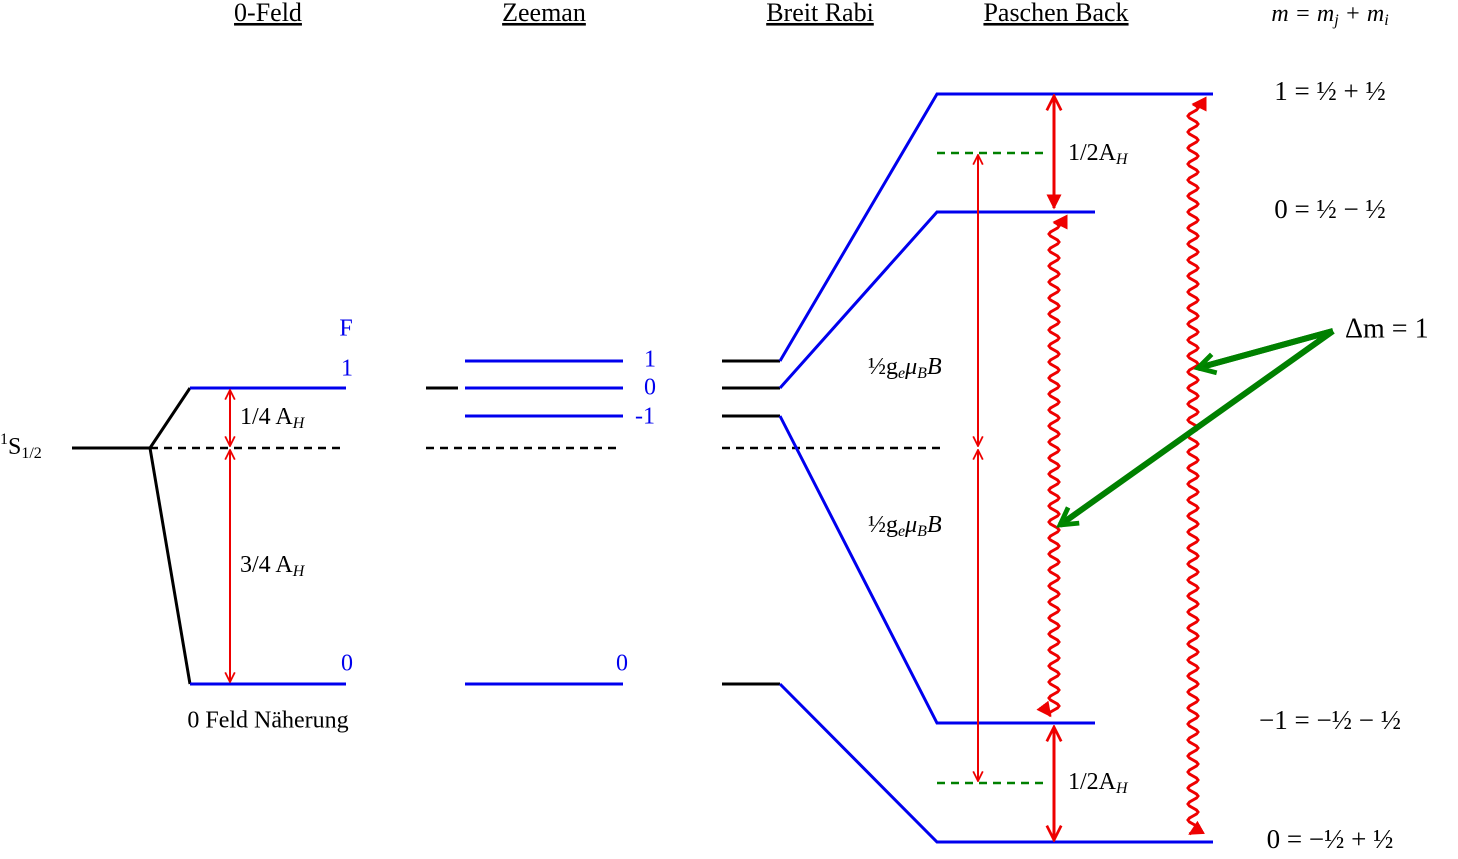  What do you see at coordinates (266, 417) in the screenshot?
I see `t: 1/4 A` at bounding box center [266, 417].